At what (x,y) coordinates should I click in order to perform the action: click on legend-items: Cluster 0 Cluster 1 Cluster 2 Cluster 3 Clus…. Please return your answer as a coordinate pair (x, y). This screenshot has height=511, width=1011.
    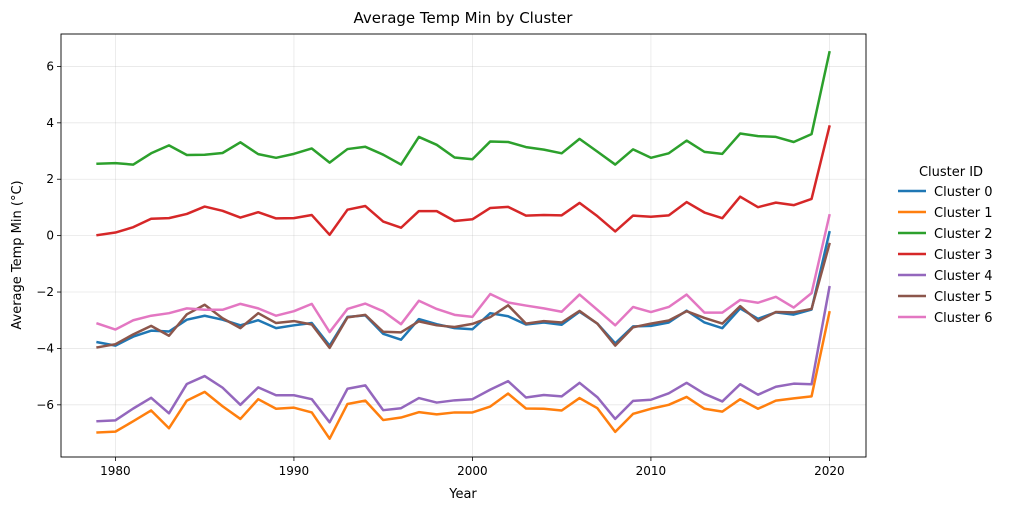
    Looking at the image, I should click on (945, 255).